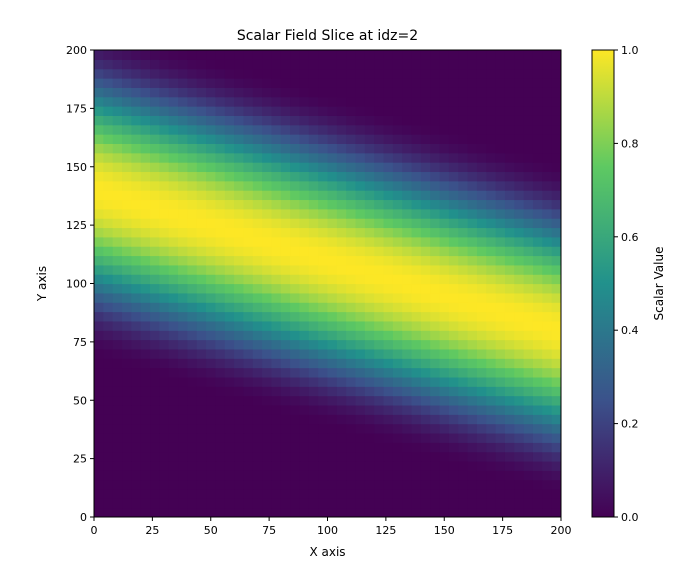  I want to click on x-tick-label: 200, so click(561, 530).